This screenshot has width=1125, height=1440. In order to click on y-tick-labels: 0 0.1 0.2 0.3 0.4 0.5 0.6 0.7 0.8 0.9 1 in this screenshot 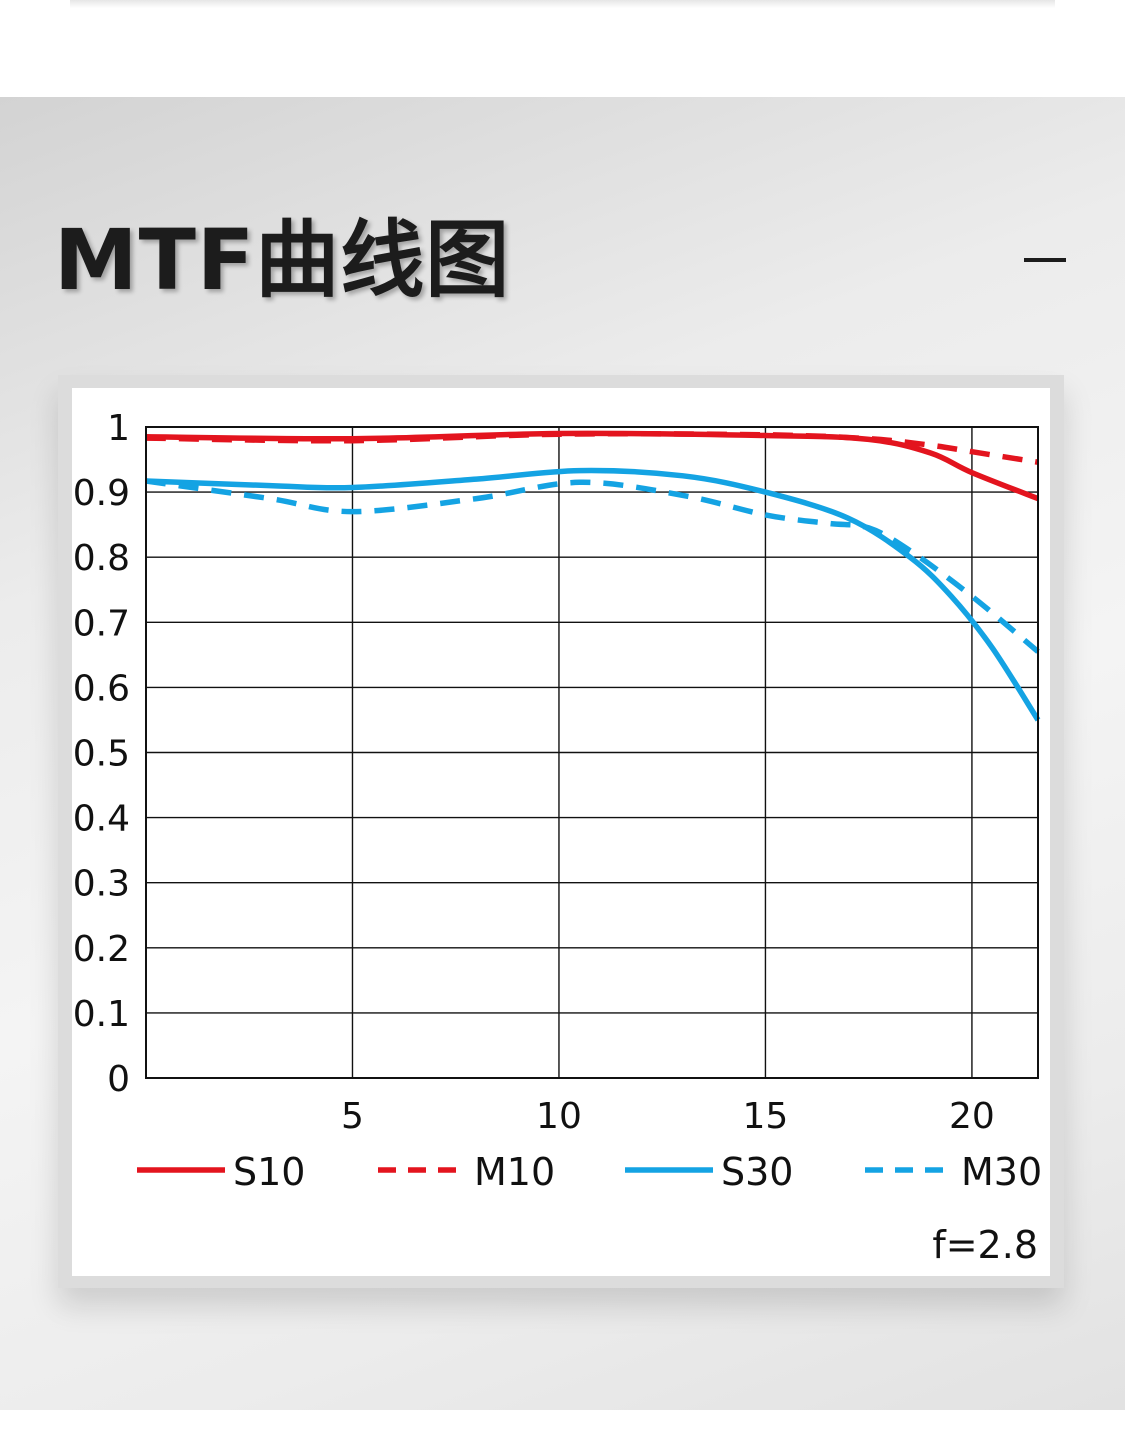, I will do `click(101, 754)`.